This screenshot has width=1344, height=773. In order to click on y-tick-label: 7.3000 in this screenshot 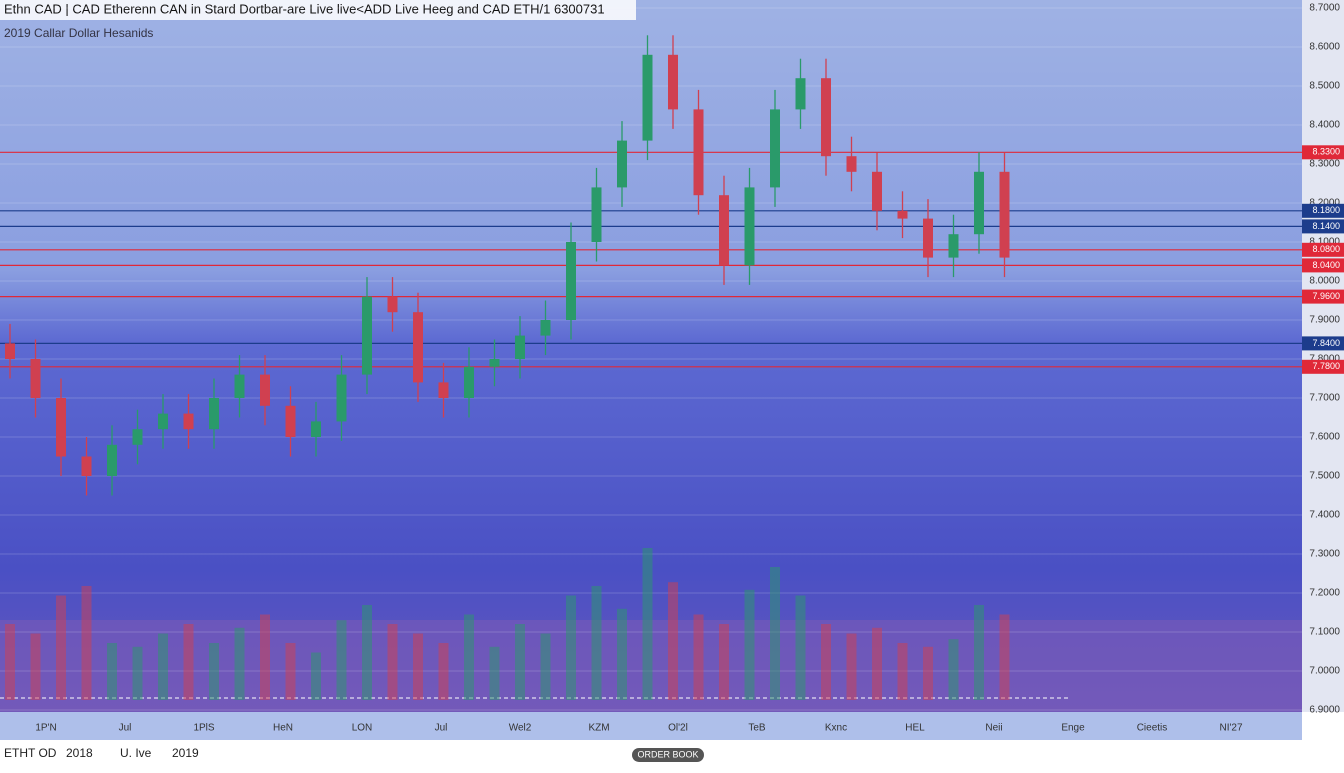, I will do `click(1324, 554)`.